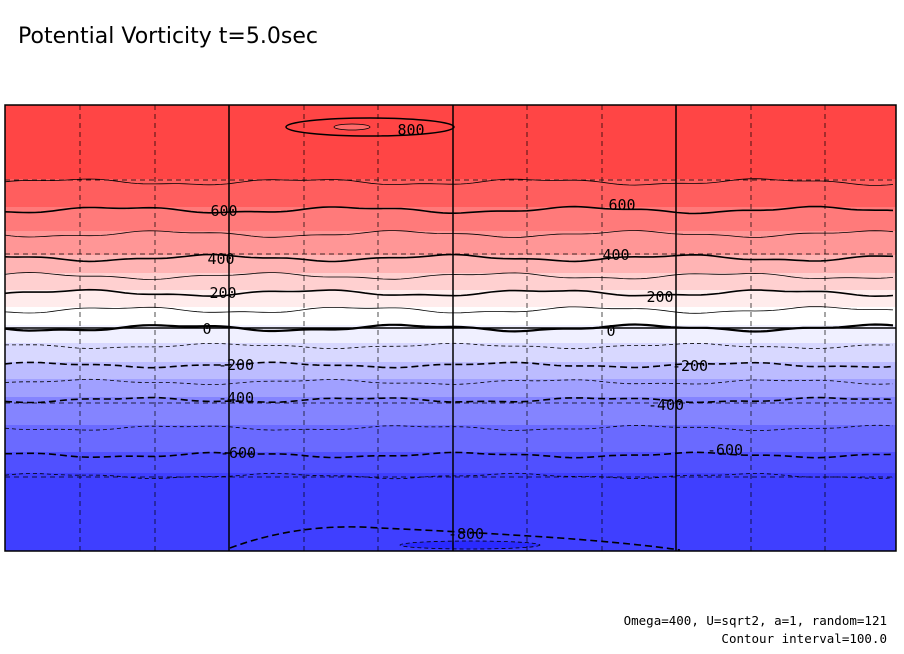  I want to click on contour-label--600-0: -600, so click(238, 453).